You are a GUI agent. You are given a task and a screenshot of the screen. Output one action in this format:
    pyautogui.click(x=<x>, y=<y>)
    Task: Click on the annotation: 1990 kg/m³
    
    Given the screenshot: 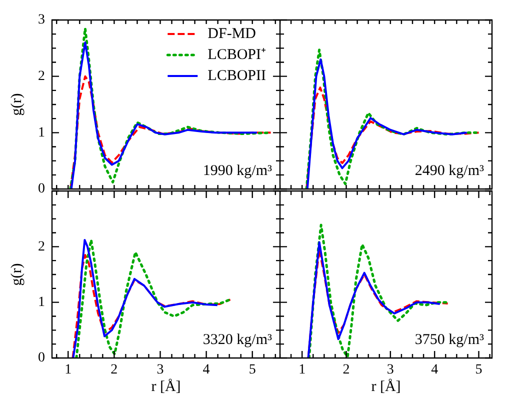 What is the action you would take?
    pyautogui.click(x=237, y=171)
    